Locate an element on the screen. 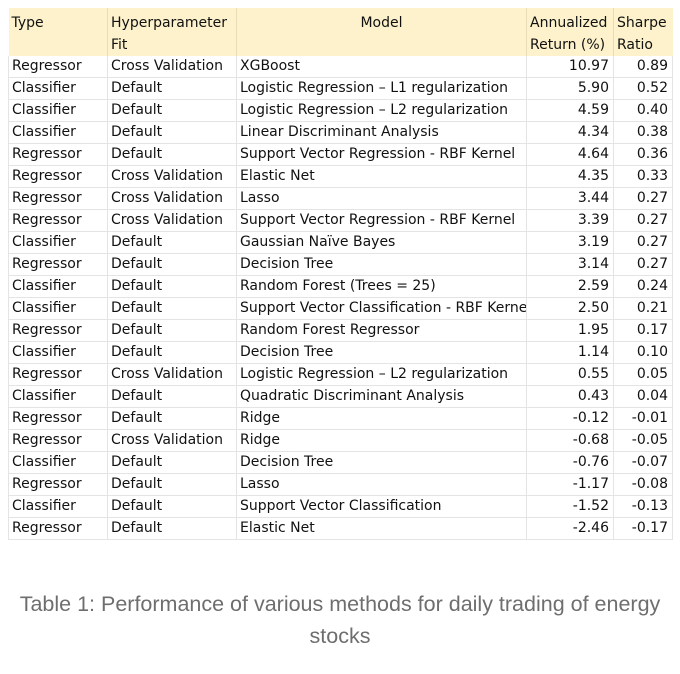  cell-sharpe-ratio: 0.33 is located at coordinates (643, 177).